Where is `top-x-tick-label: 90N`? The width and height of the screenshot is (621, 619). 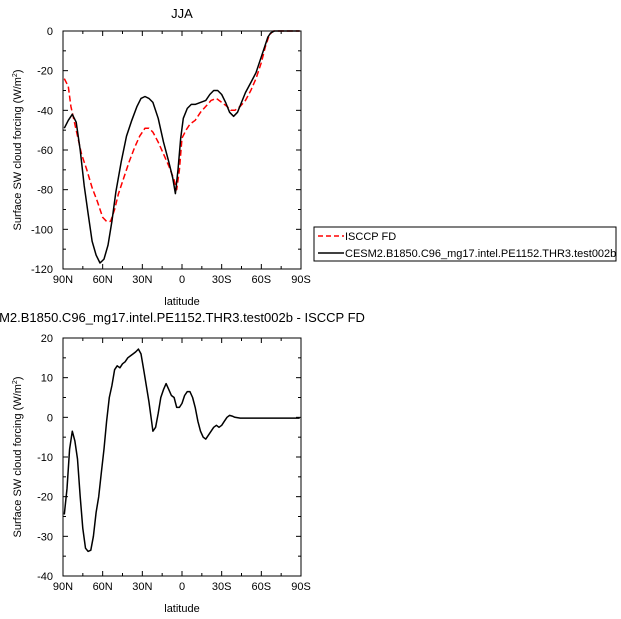 top-x-tick-label: 90N is located at coordinates (63, 280).